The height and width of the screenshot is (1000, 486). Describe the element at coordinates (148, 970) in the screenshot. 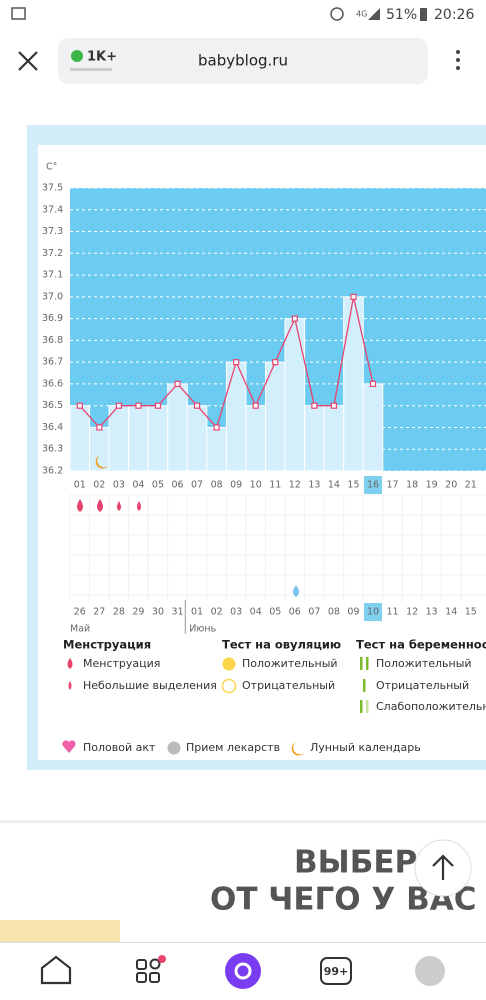

I see `services` at that location.